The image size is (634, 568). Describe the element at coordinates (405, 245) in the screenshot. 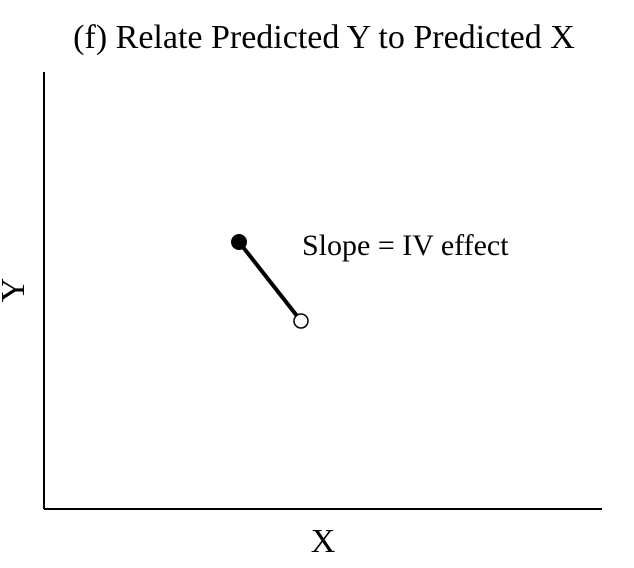

I see `slope-annotation: Slope = IV effect` at that location.